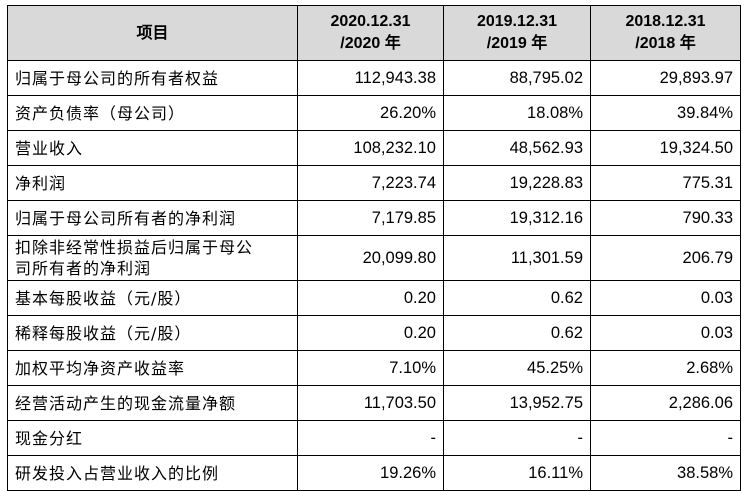 This screenshot has width=745, height=491. Describe the element at coordinates (665, 403) in the screenshot. I see `value-cell: 2,286.06` at that location.